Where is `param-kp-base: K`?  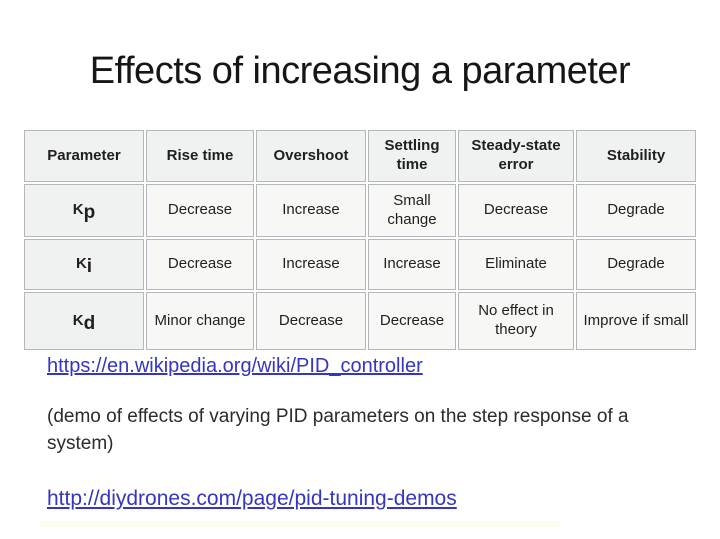
param-kp-base: K is located at coordinates (78, 210).